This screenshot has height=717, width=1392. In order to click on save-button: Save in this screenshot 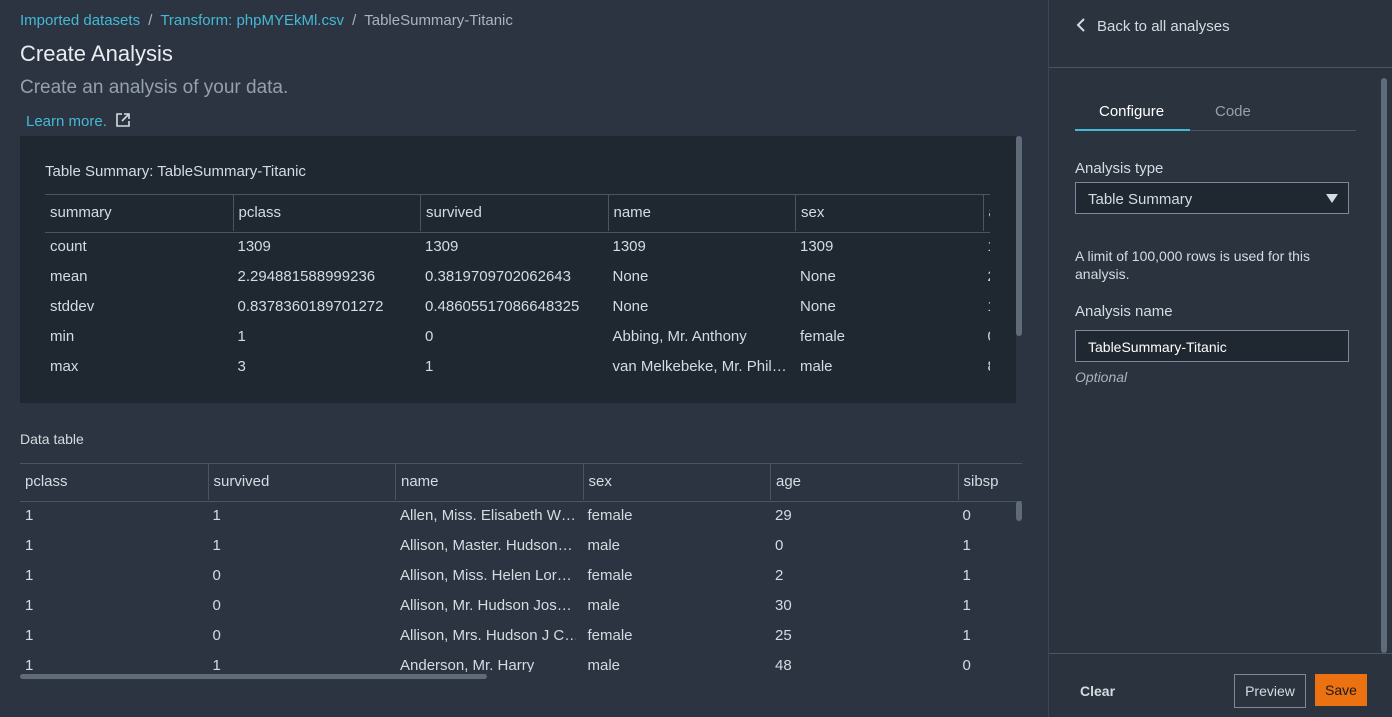, I will do `click(1341, 690)`.